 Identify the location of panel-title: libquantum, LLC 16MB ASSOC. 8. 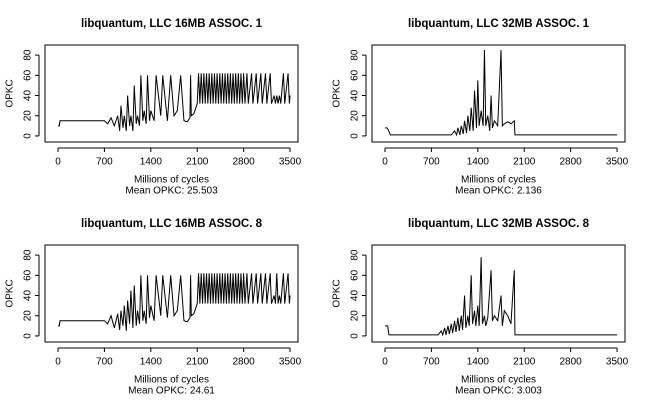
(172, 224).